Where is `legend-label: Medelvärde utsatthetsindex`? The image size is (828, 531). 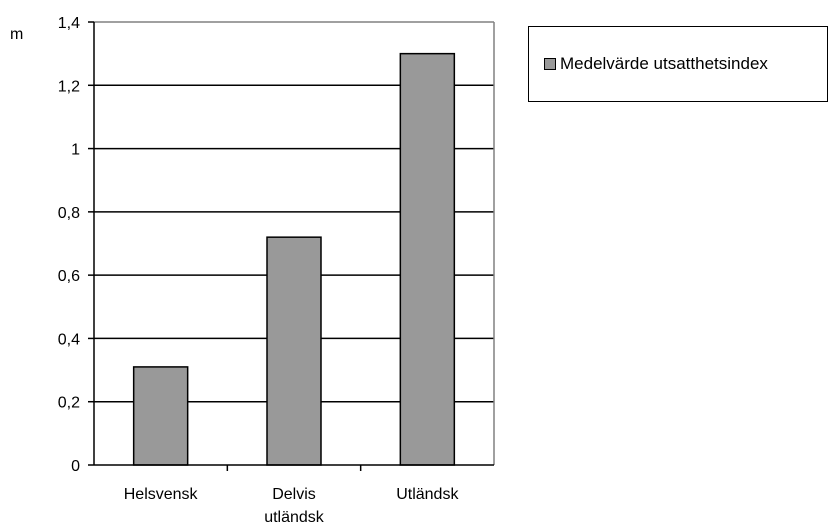 legend-label: Medelvärde utsatthetsindex is located at coordinates (664, 63).